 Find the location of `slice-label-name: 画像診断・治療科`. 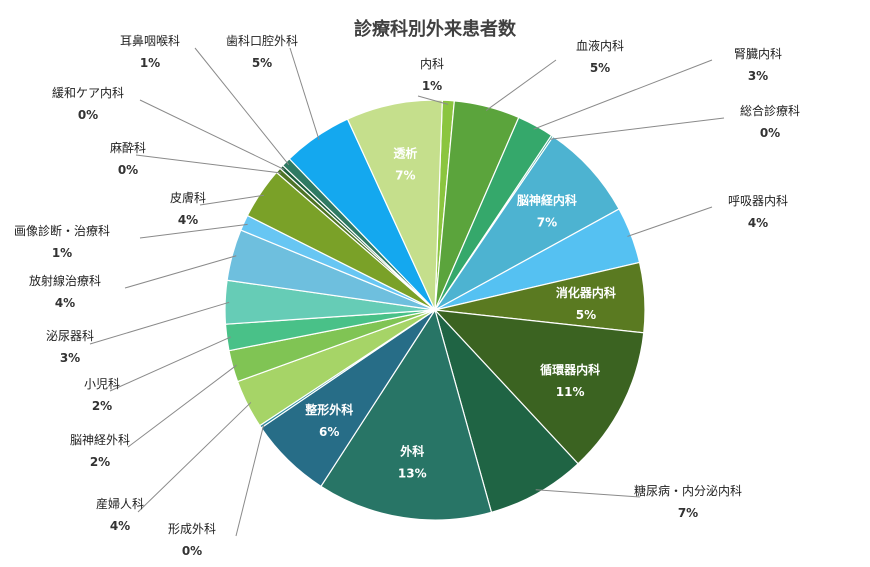

slice-label-name: 画像診断・治療科 is located at coordinates (62, 230).